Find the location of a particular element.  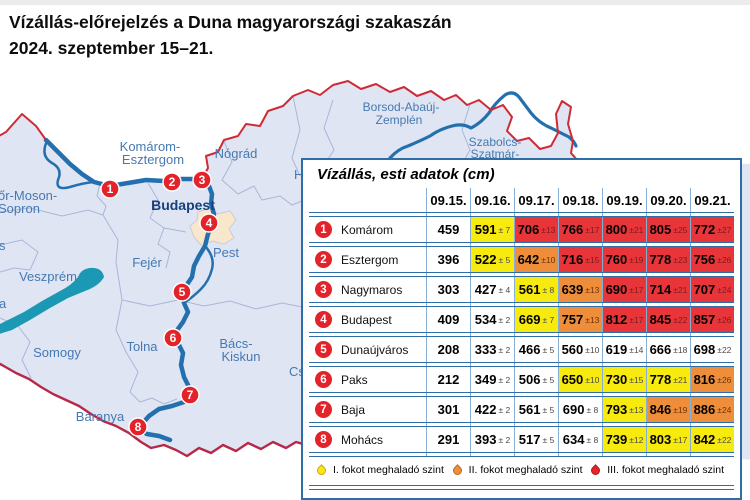

water-level-value: 396 is located at coordinates (448, 259).